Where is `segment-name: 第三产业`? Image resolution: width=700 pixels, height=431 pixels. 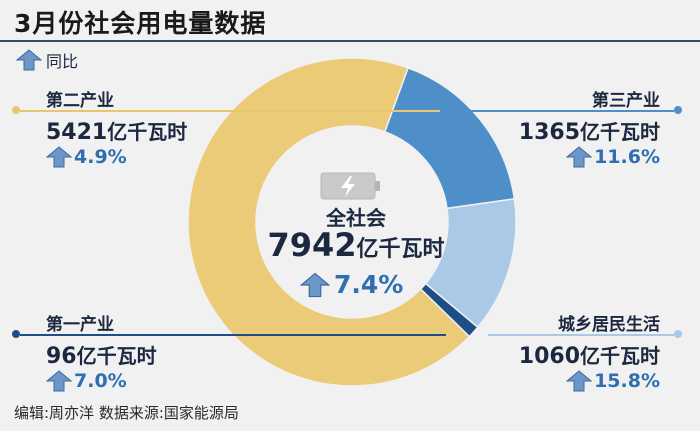 segment-name: 第三产业 is located at coordinates (626, 101).